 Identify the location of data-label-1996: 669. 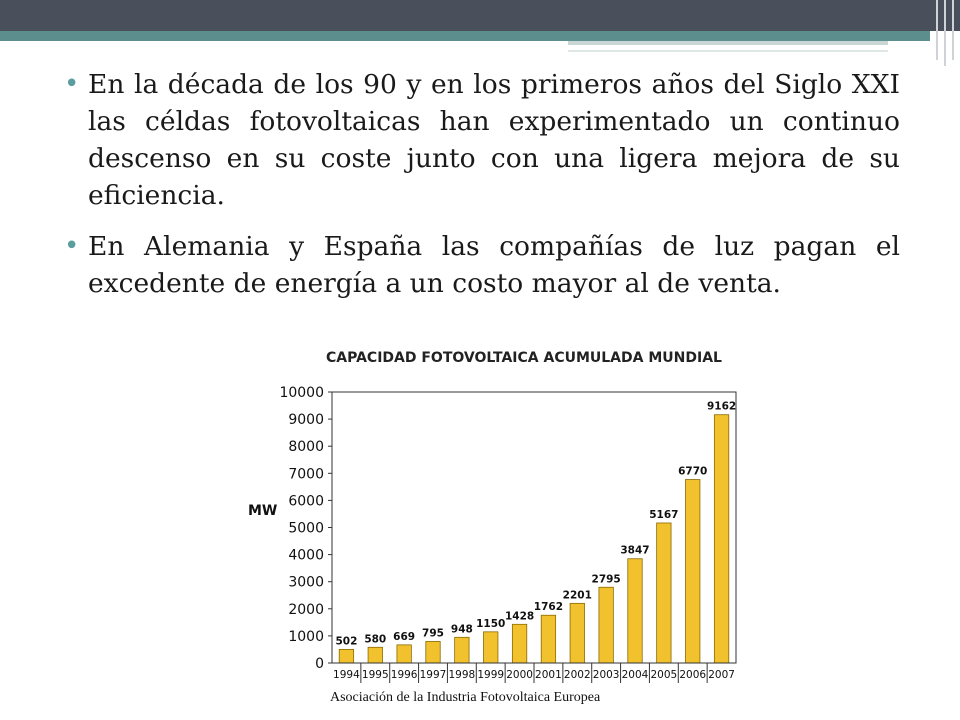
(404, 637).